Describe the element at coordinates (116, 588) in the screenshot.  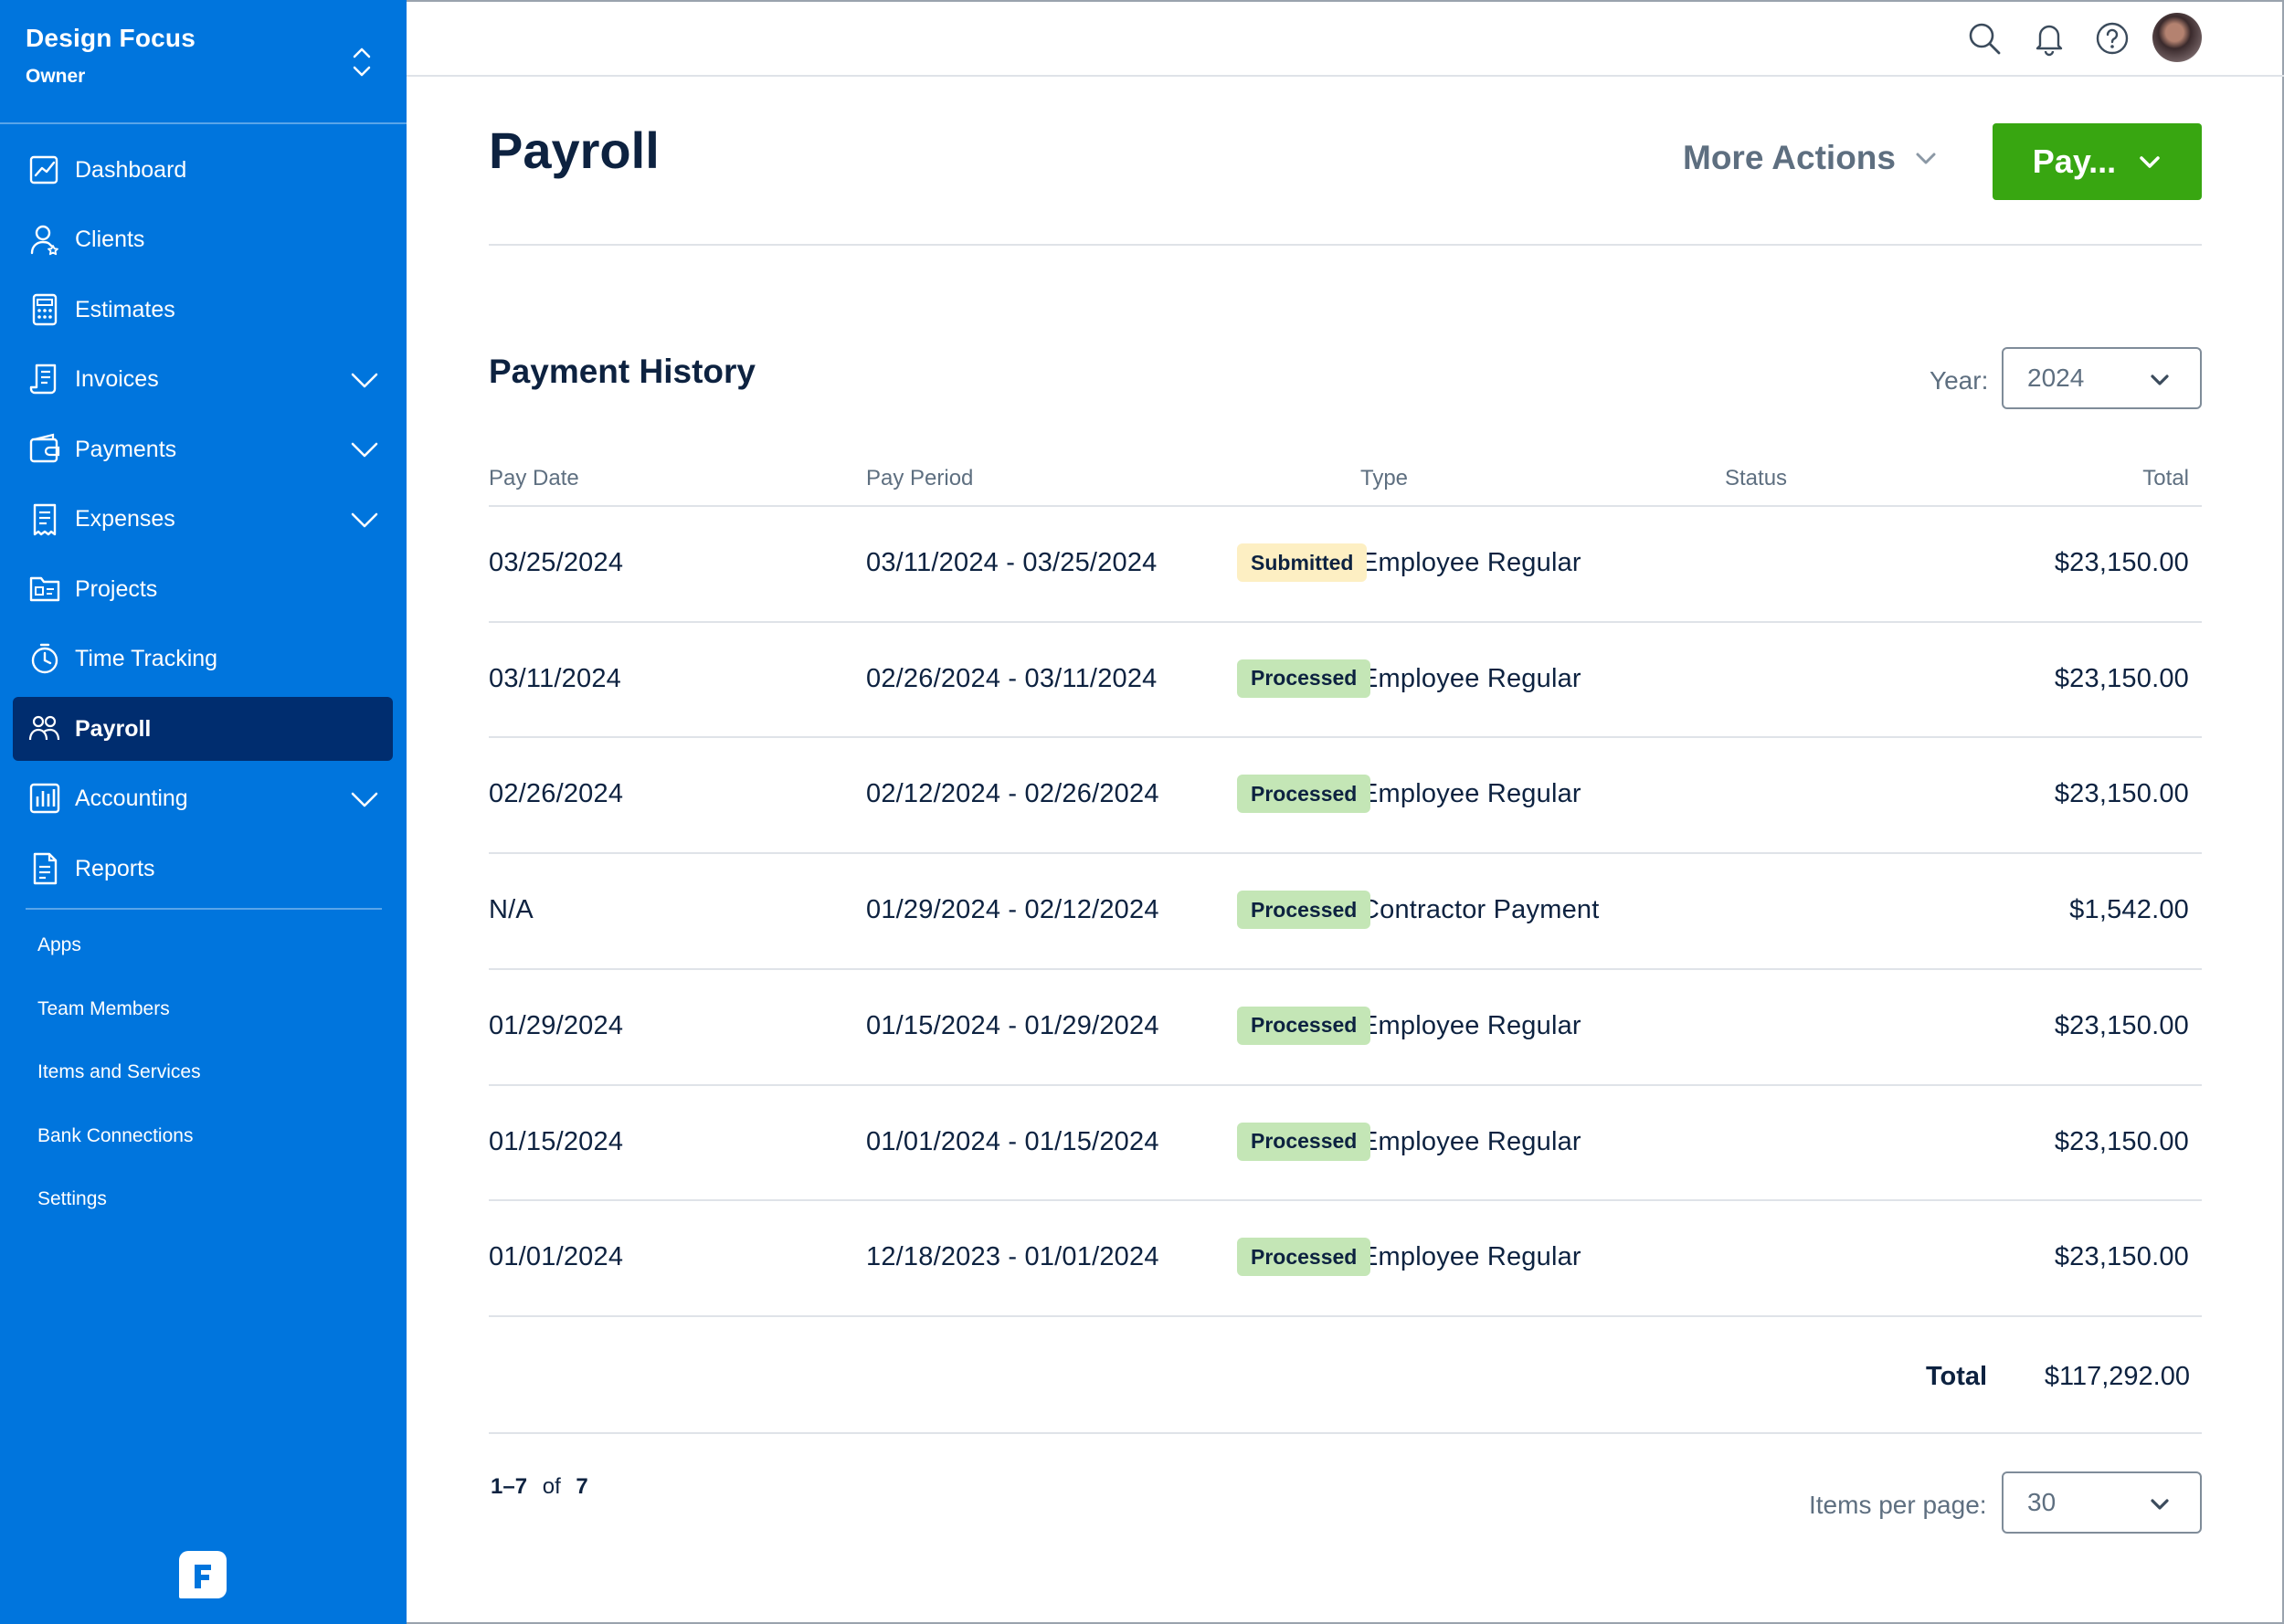
I see `sidebar-item-label: Projects` at that location.